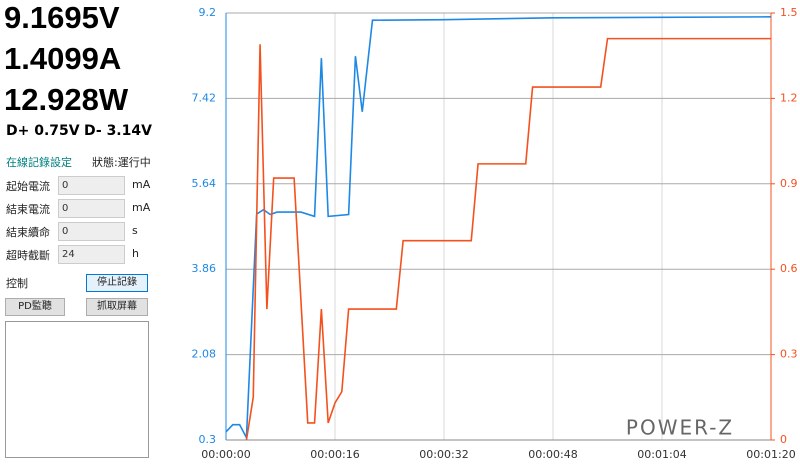  Describe the element at coordinates (135, 230) in the screenshot. I see `row-unit: s` at that location.